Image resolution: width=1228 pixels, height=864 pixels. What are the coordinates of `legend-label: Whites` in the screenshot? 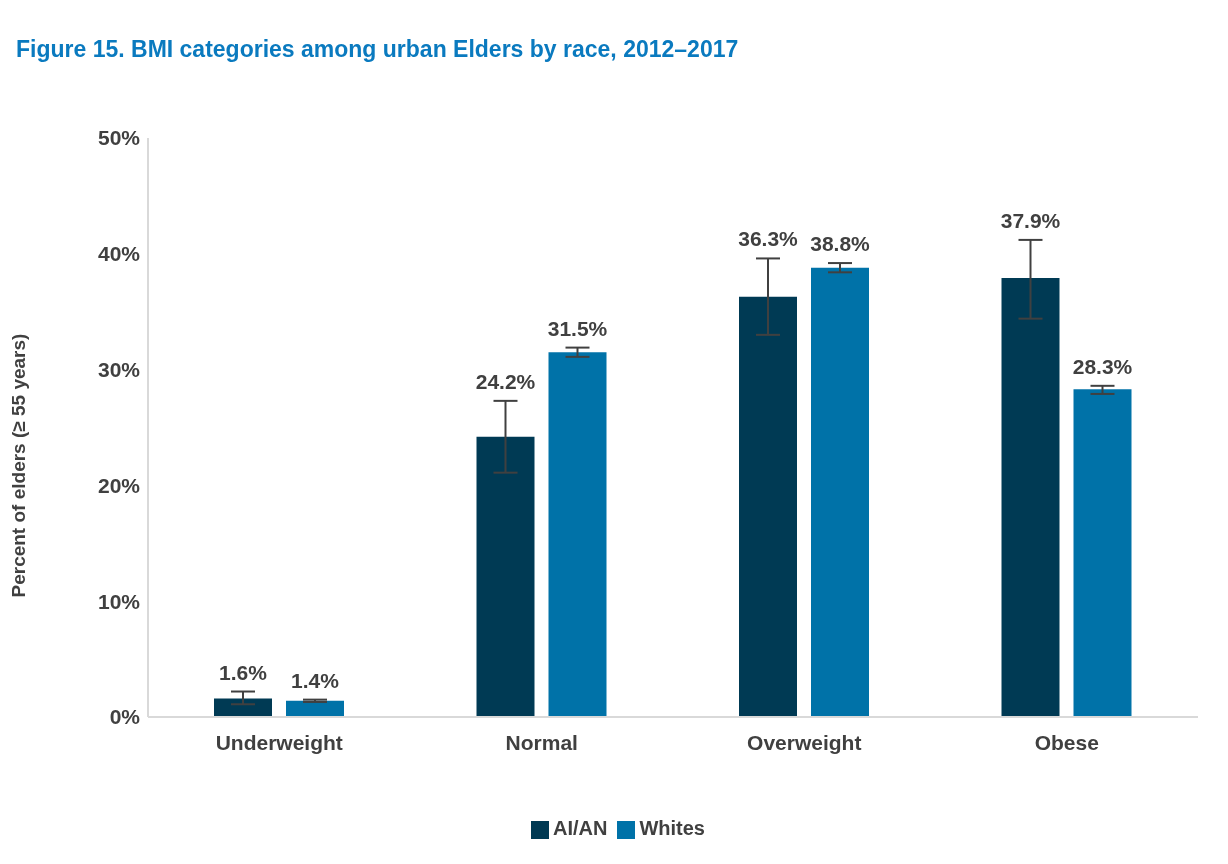 It's located at (672, 828).